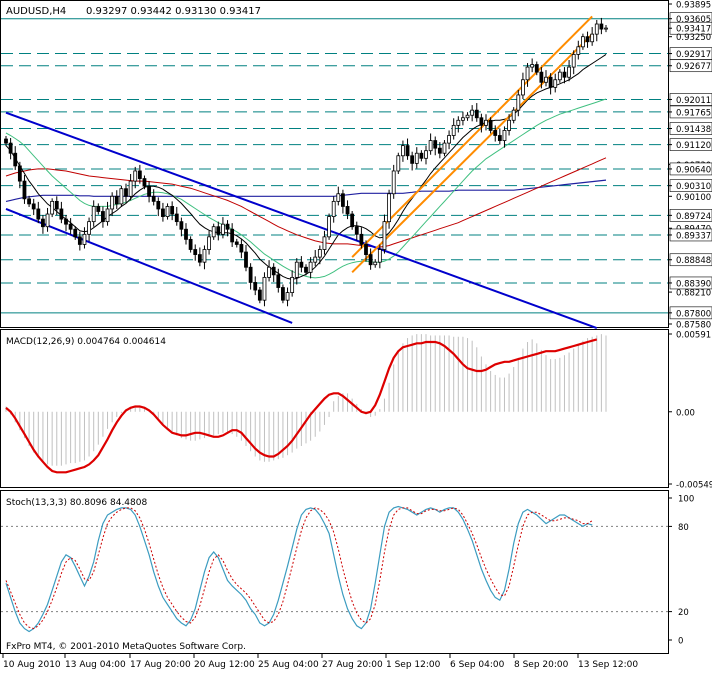  Describe the element at coordinates (693, 336) in the screenshot. I see `macd-tick-label: 0.00591` at that location.